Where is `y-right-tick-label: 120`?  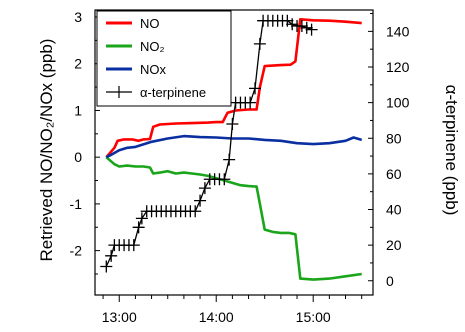
y-right-tick-label: 120 is located at coordinates (398, 67).